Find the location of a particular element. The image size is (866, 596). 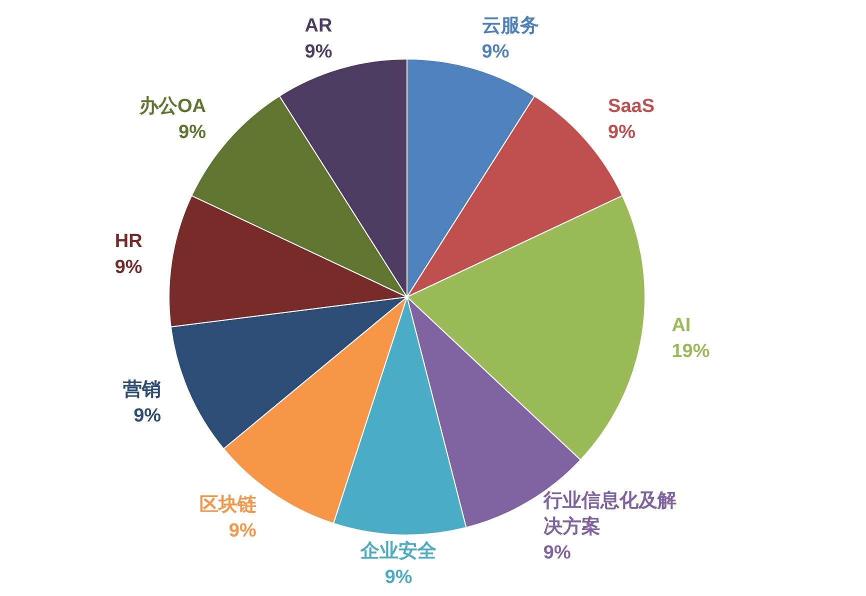

slice-label: 区块链 is located at coordinates (228, 505).